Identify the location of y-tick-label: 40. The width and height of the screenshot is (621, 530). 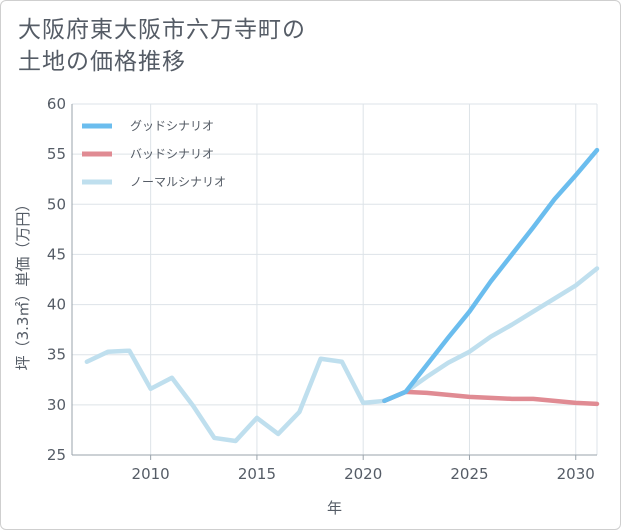
(56, 305).